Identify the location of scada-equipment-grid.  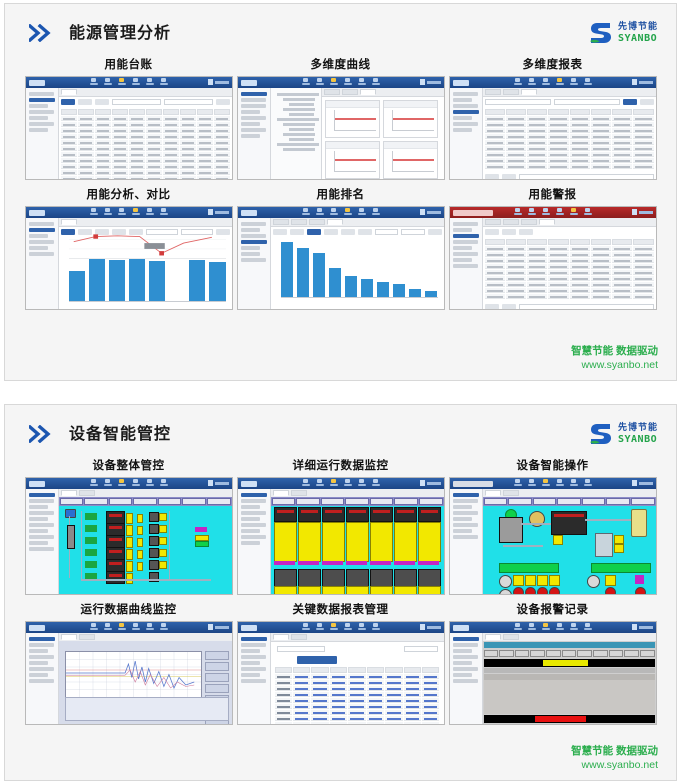
(357, 545).